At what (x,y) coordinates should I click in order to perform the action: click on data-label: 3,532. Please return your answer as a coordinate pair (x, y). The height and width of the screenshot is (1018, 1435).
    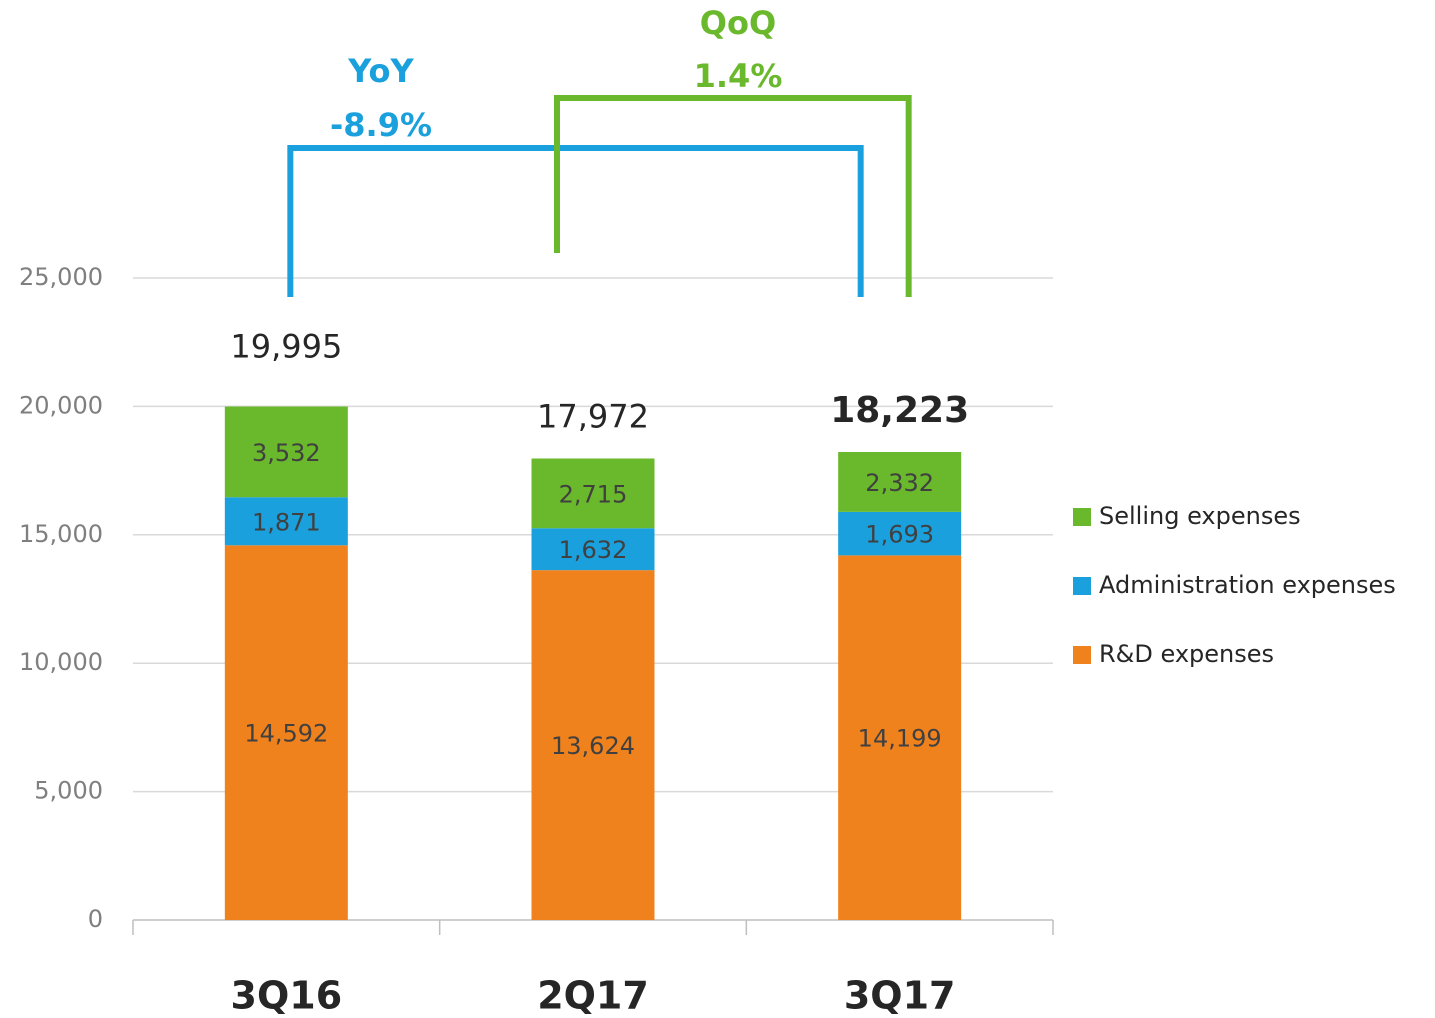
    Looking at the image, I should click on (286, 453).